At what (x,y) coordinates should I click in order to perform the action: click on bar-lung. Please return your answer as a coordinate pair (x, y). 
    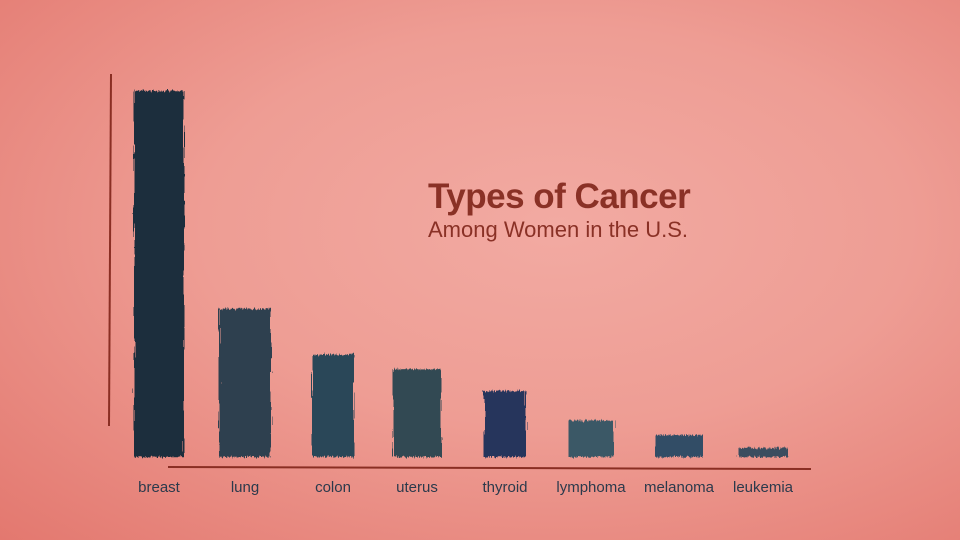
    Looking at the image, I should click on (245, 382).